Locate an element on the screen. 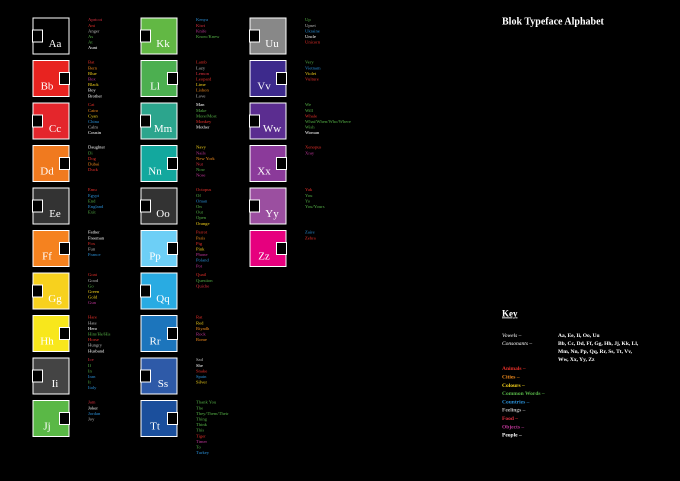 This screenshot has height=481, width=680. letter-label: Rr is located at coordinates (155, 342).